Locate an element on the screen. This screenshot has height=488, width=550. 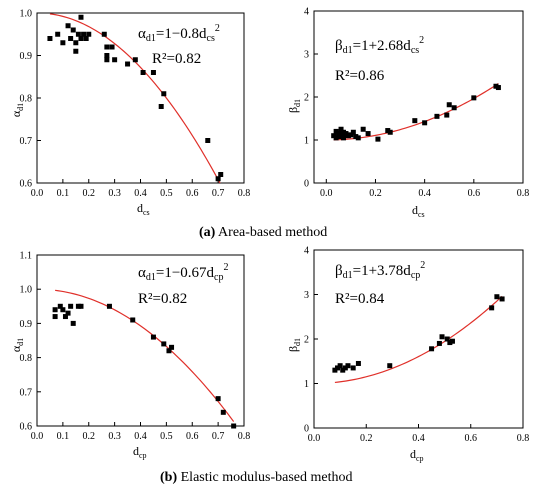
fit-equation: αd1=1−0.8dcs2 is located at coordinates (179, 33).